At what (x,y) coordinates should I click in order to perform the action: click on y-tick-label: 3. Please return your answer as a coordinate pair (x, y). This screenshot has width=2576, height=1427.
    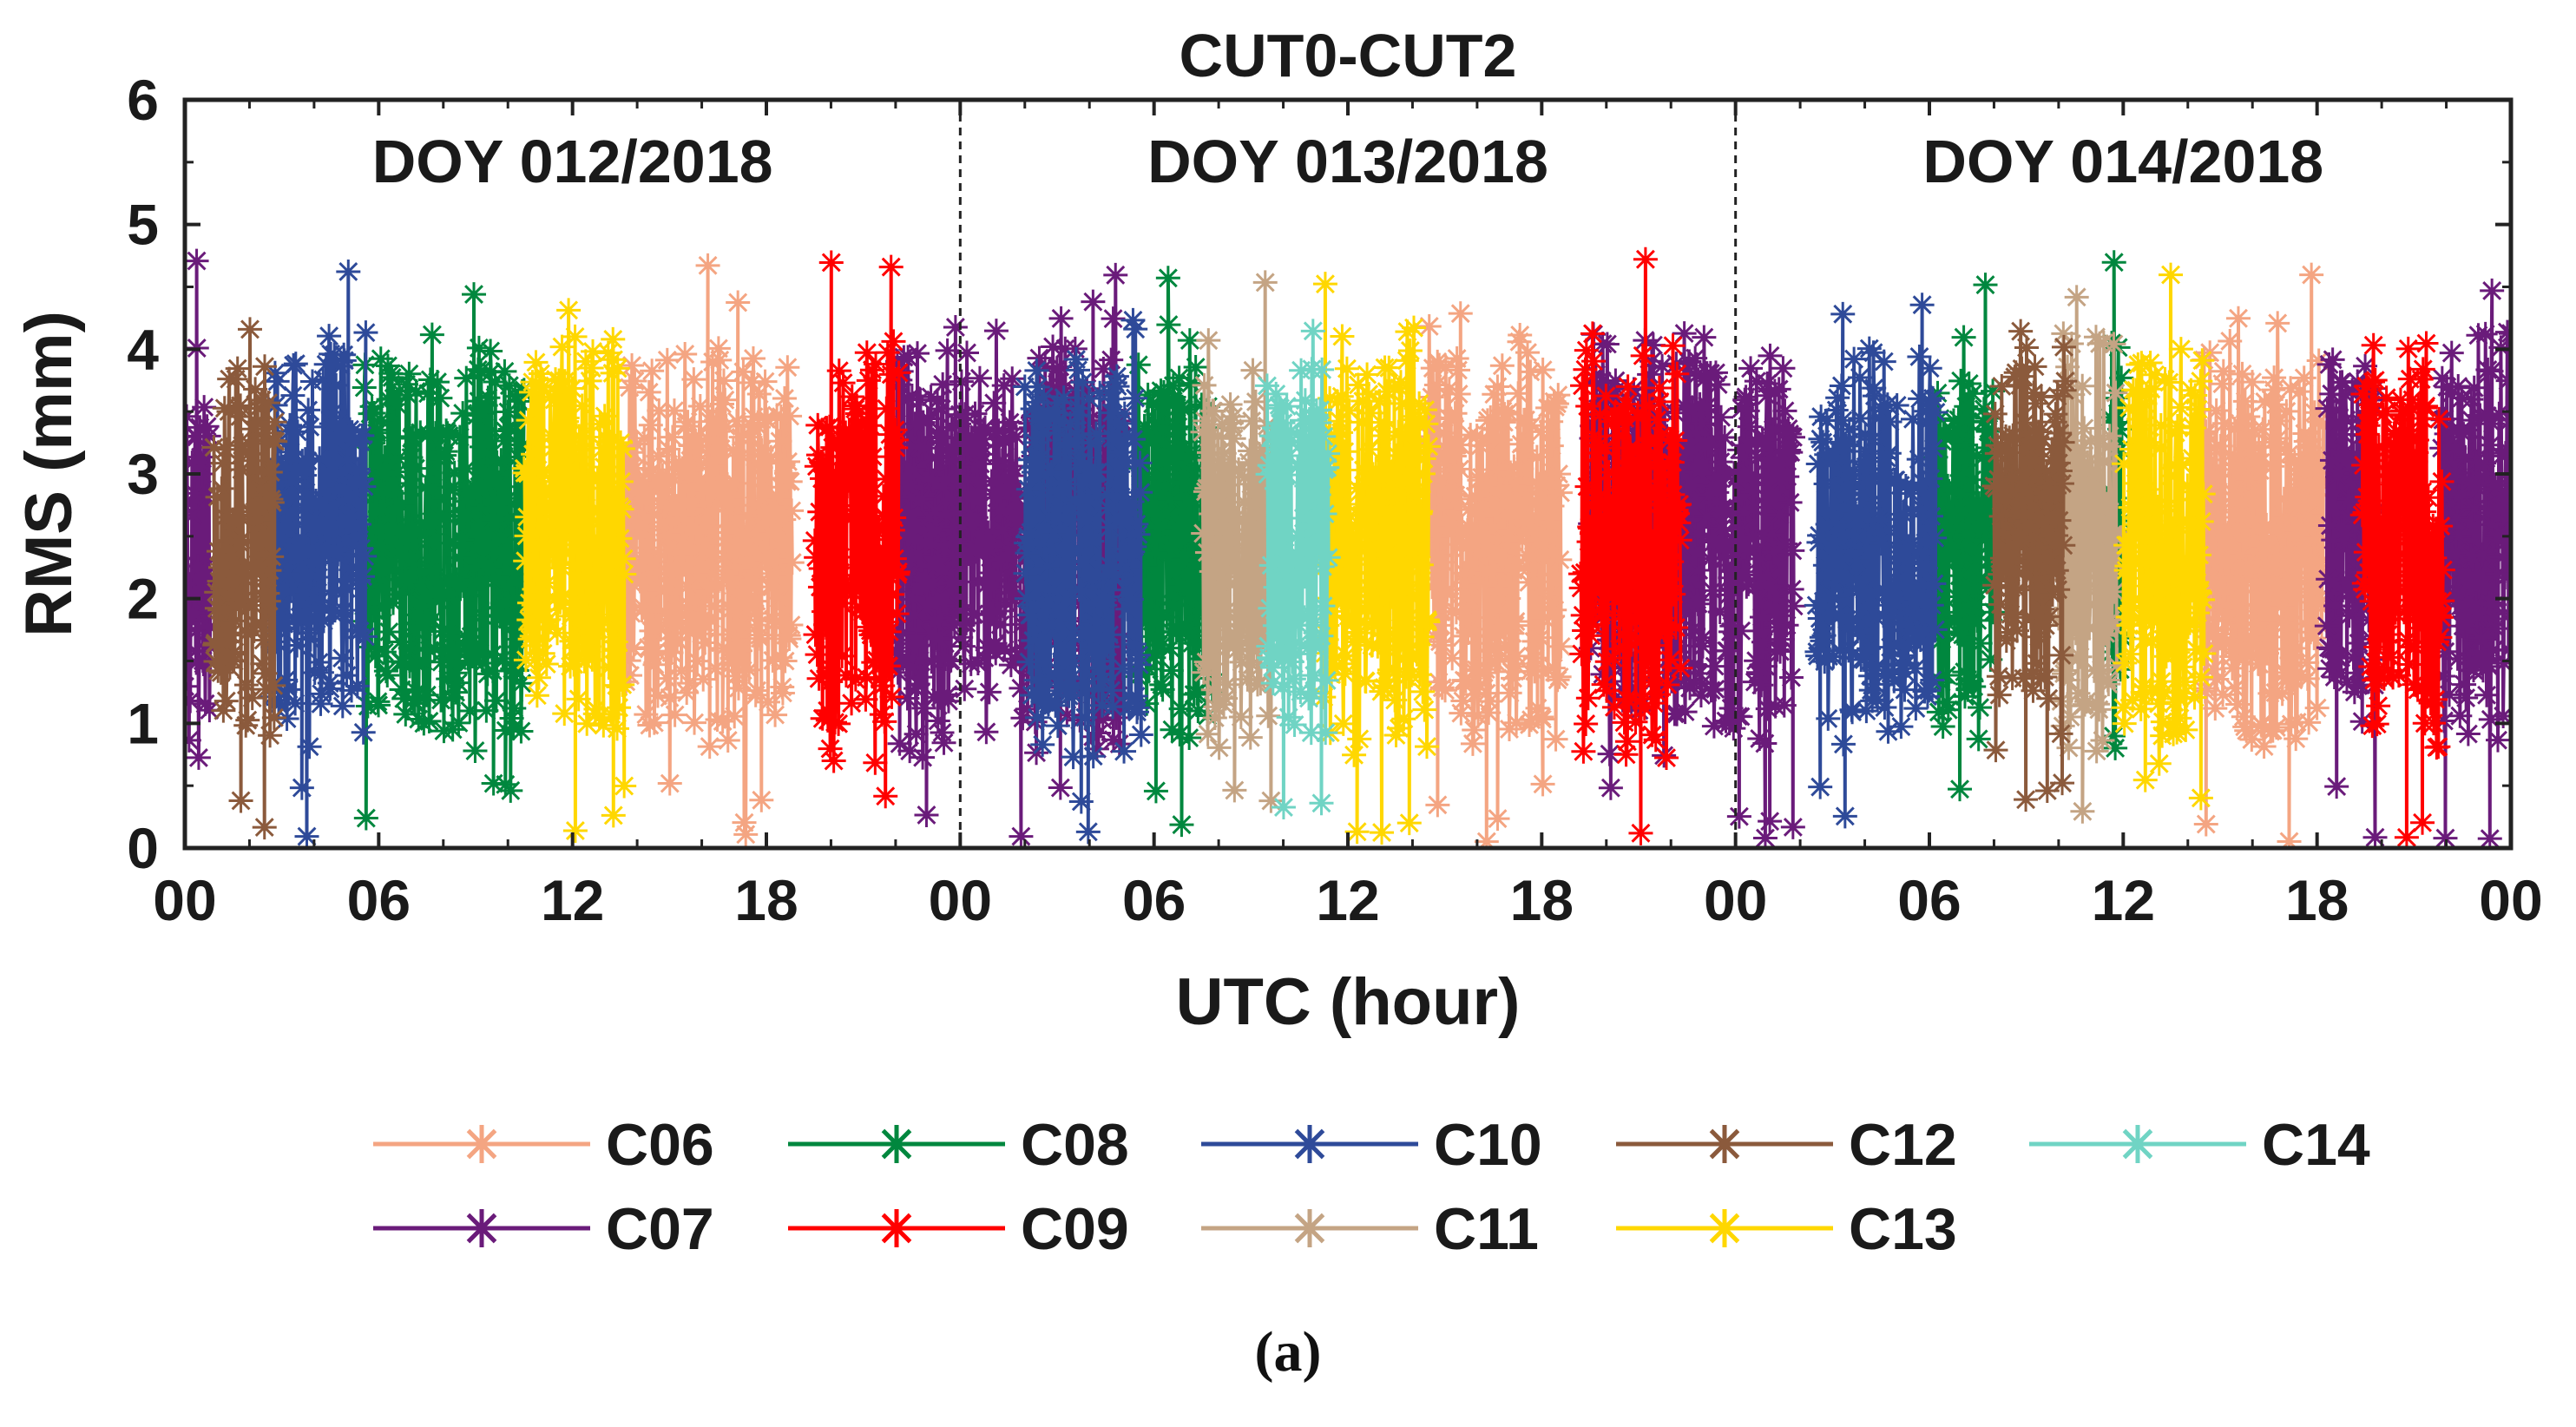
    Looking at the image, I should click on (143, 474).